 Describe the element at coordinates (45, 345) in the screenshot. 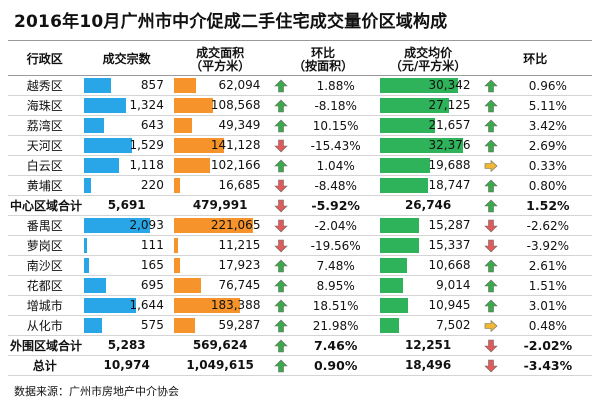

I see `district-cell: 外围区域合计` at that location.